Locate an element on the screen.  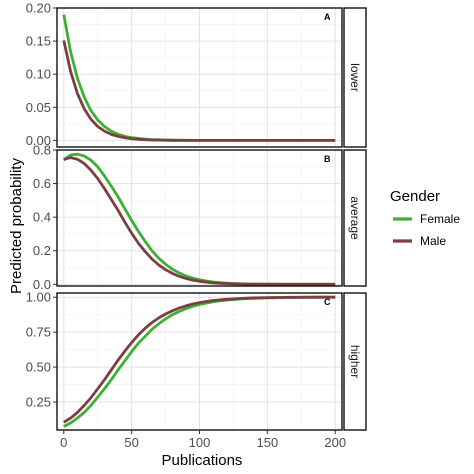
y-tick-label: 0.2 is located at coordinates (42, 250).